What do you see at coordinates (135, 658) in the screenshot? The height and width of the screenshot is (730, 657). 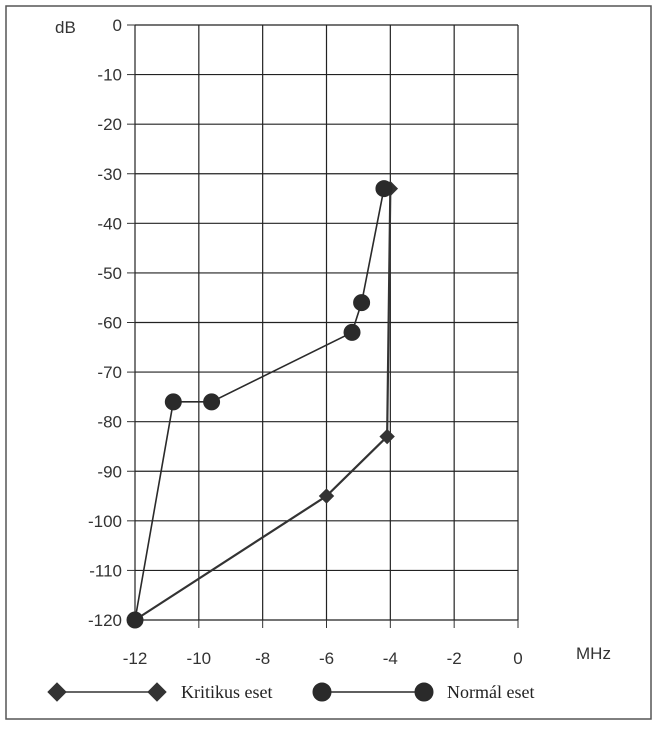 I see `x-tick-label: -12` at bounding box center [135, 658].